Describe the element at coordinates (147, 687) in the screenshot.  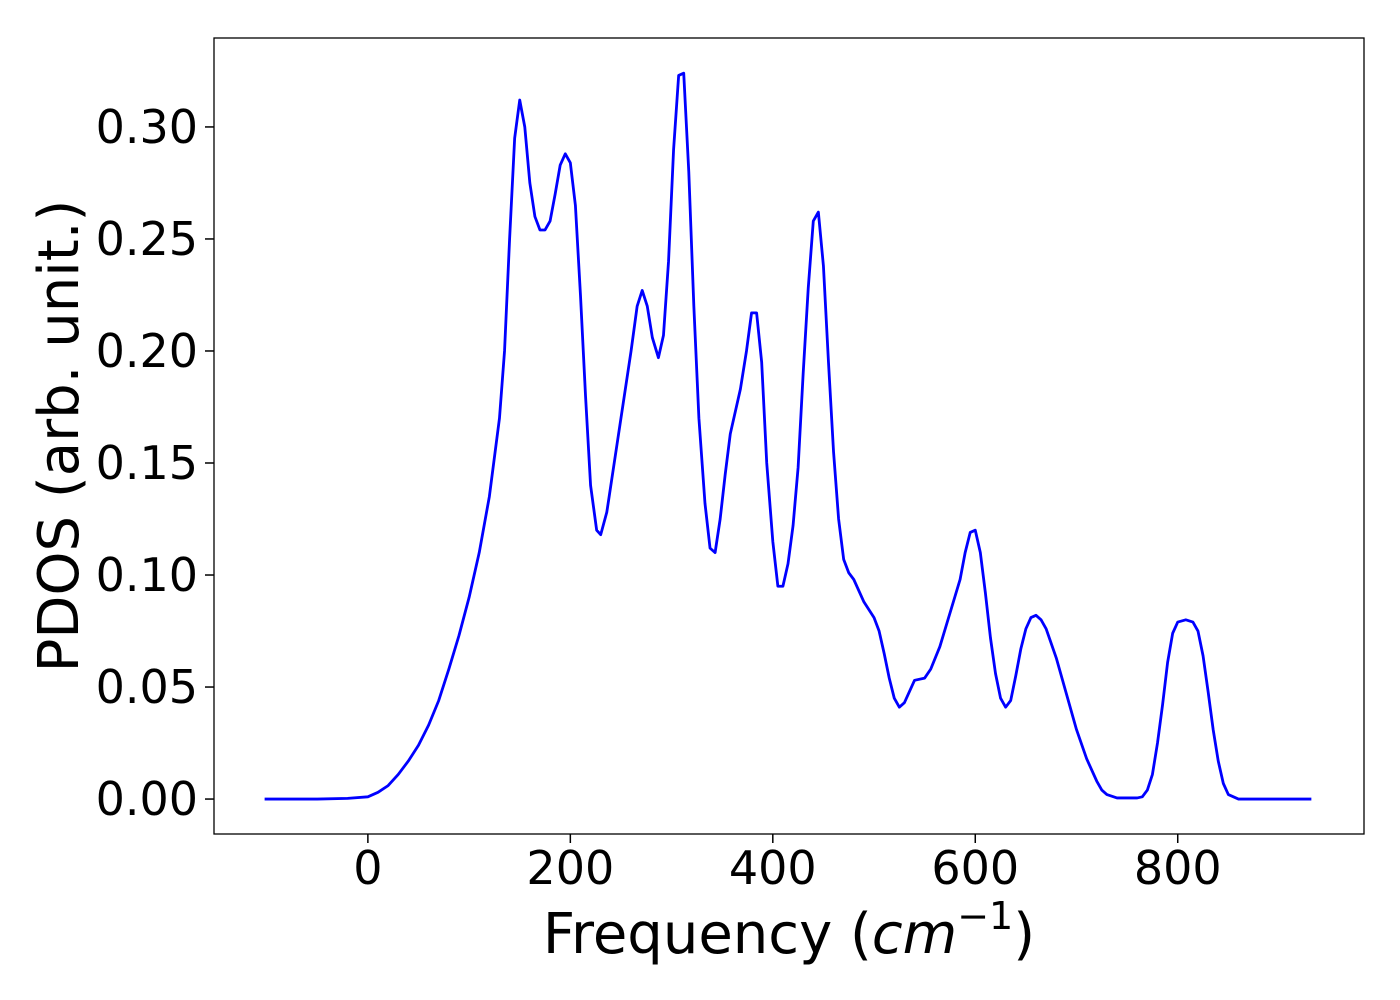
I see `y-tick-label: 0.05` at that location.